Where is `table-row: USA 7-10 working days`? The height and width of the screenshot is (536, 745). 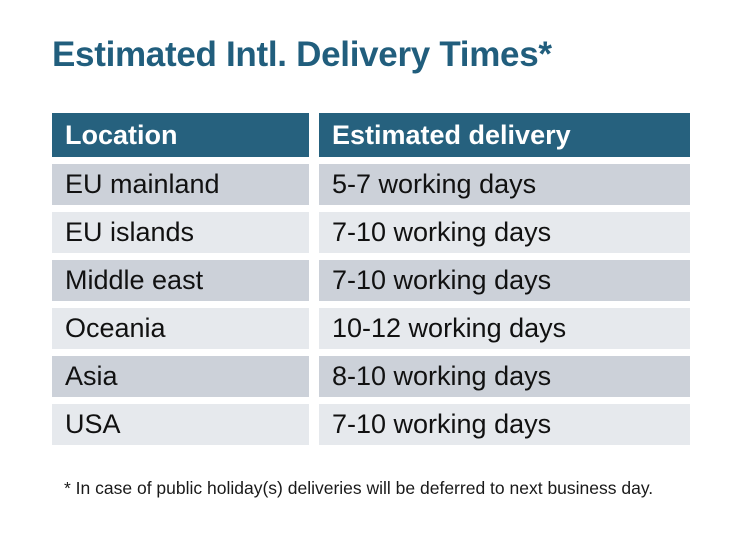 table-row: USA 7-10 working days is located at coordinates (371, 424).